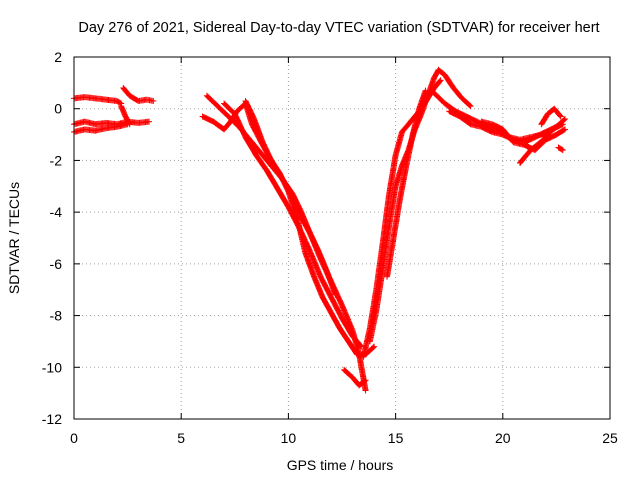 The image size is (640, 480). What do you see at coordinates (58, 57) in the screenshot?
I see `y-tick-label: 2` at bounding box center [58, 57].